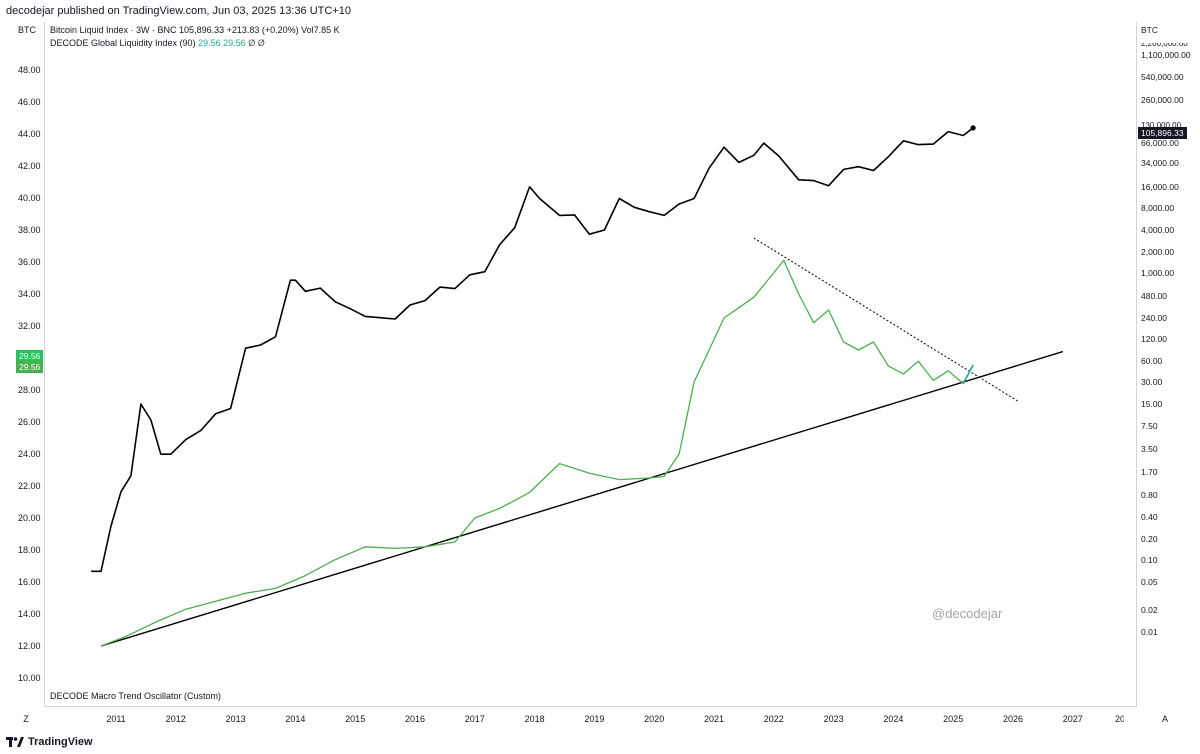 The width and height of the screenshot is (1200, 754). Describe the element at coordinates (1164, 43) in the screenshot. I see `right-tick-cut: 2,200,000.00` at that location.